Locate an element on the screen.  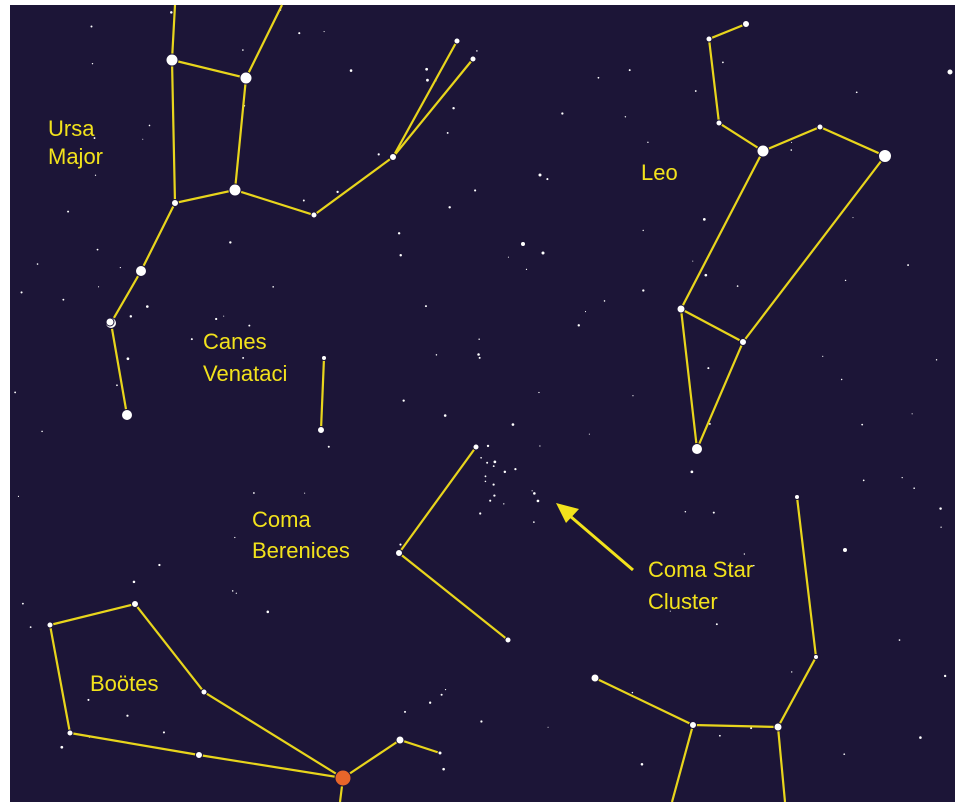
ursa-major-label: Ursa Major is located at coordinates (75, 142).